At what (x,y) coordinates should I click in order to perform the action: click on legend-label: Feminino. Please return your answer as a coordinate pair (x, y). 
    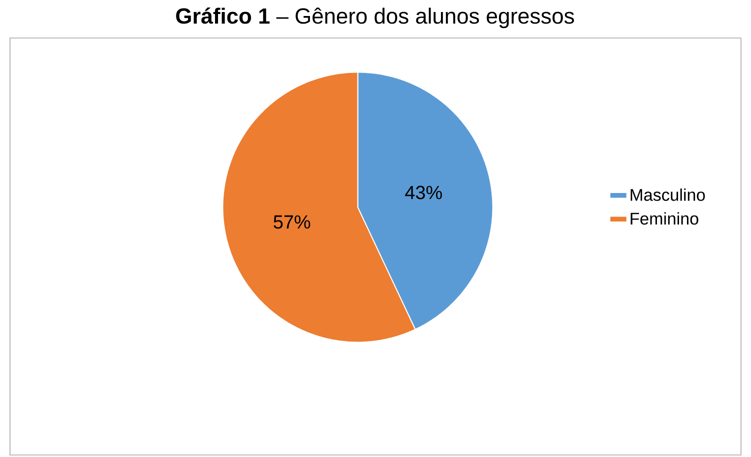
    Looking at the image, I should click on (664, 218).